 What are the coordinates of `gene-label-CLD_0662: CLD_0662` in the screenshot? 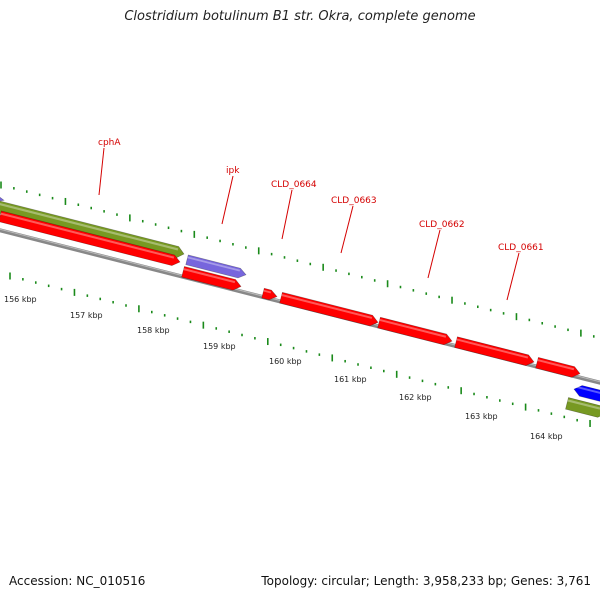 It's located at (442, 225).